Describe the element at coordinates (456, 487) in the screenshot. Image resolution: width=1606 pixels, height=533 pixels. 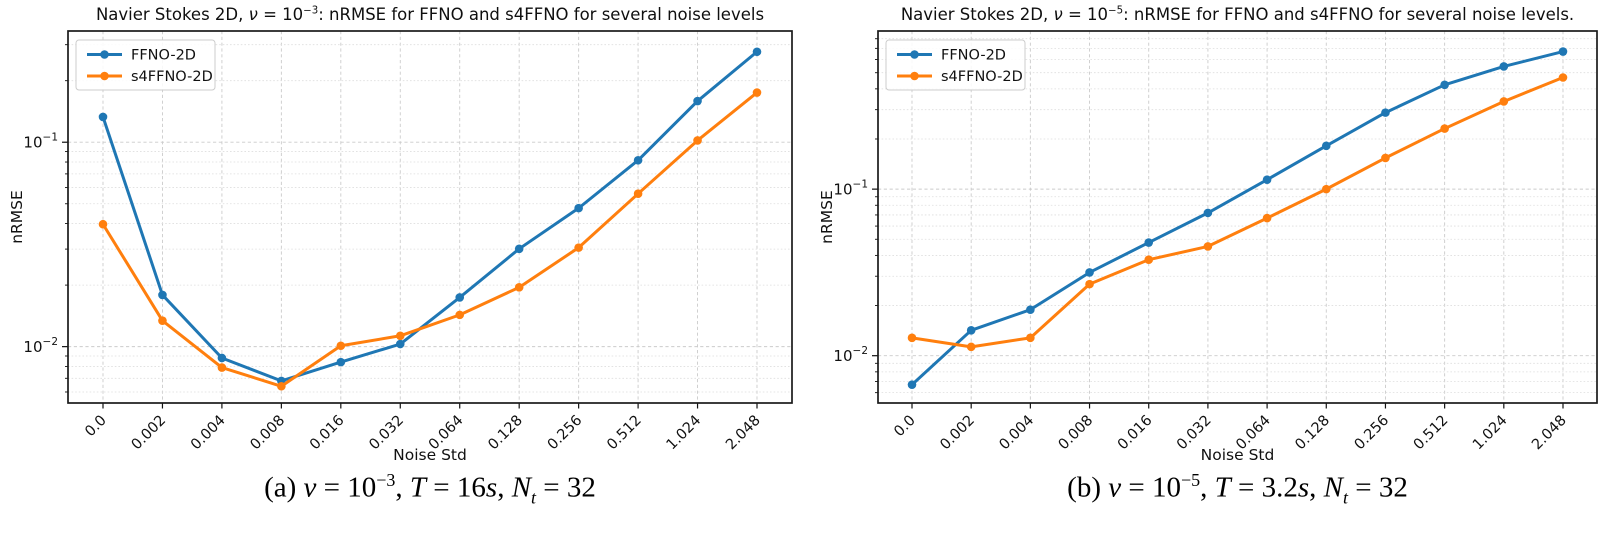
I see `caption-text: = 16` at that location.